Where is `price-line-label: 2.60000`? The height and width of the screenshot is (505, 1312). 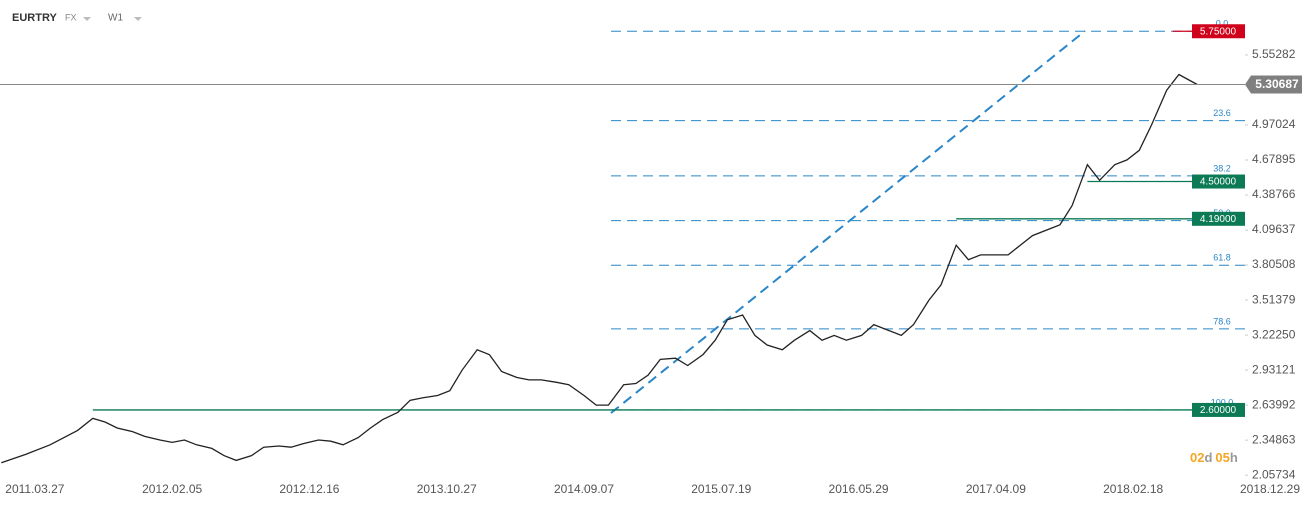
price-line-label: 2.60000 is located at coordinates (1218, 410).